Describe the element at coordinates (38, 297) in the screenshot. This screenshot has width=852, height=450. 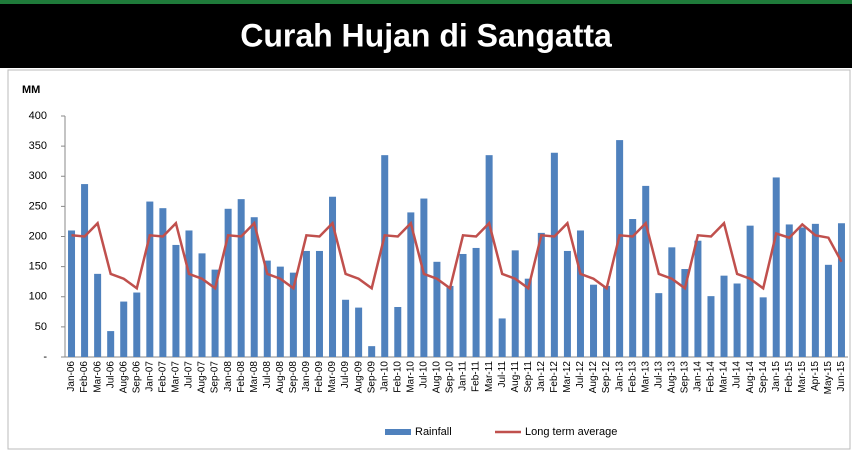
I see `y-tick-label: 100` at that location.